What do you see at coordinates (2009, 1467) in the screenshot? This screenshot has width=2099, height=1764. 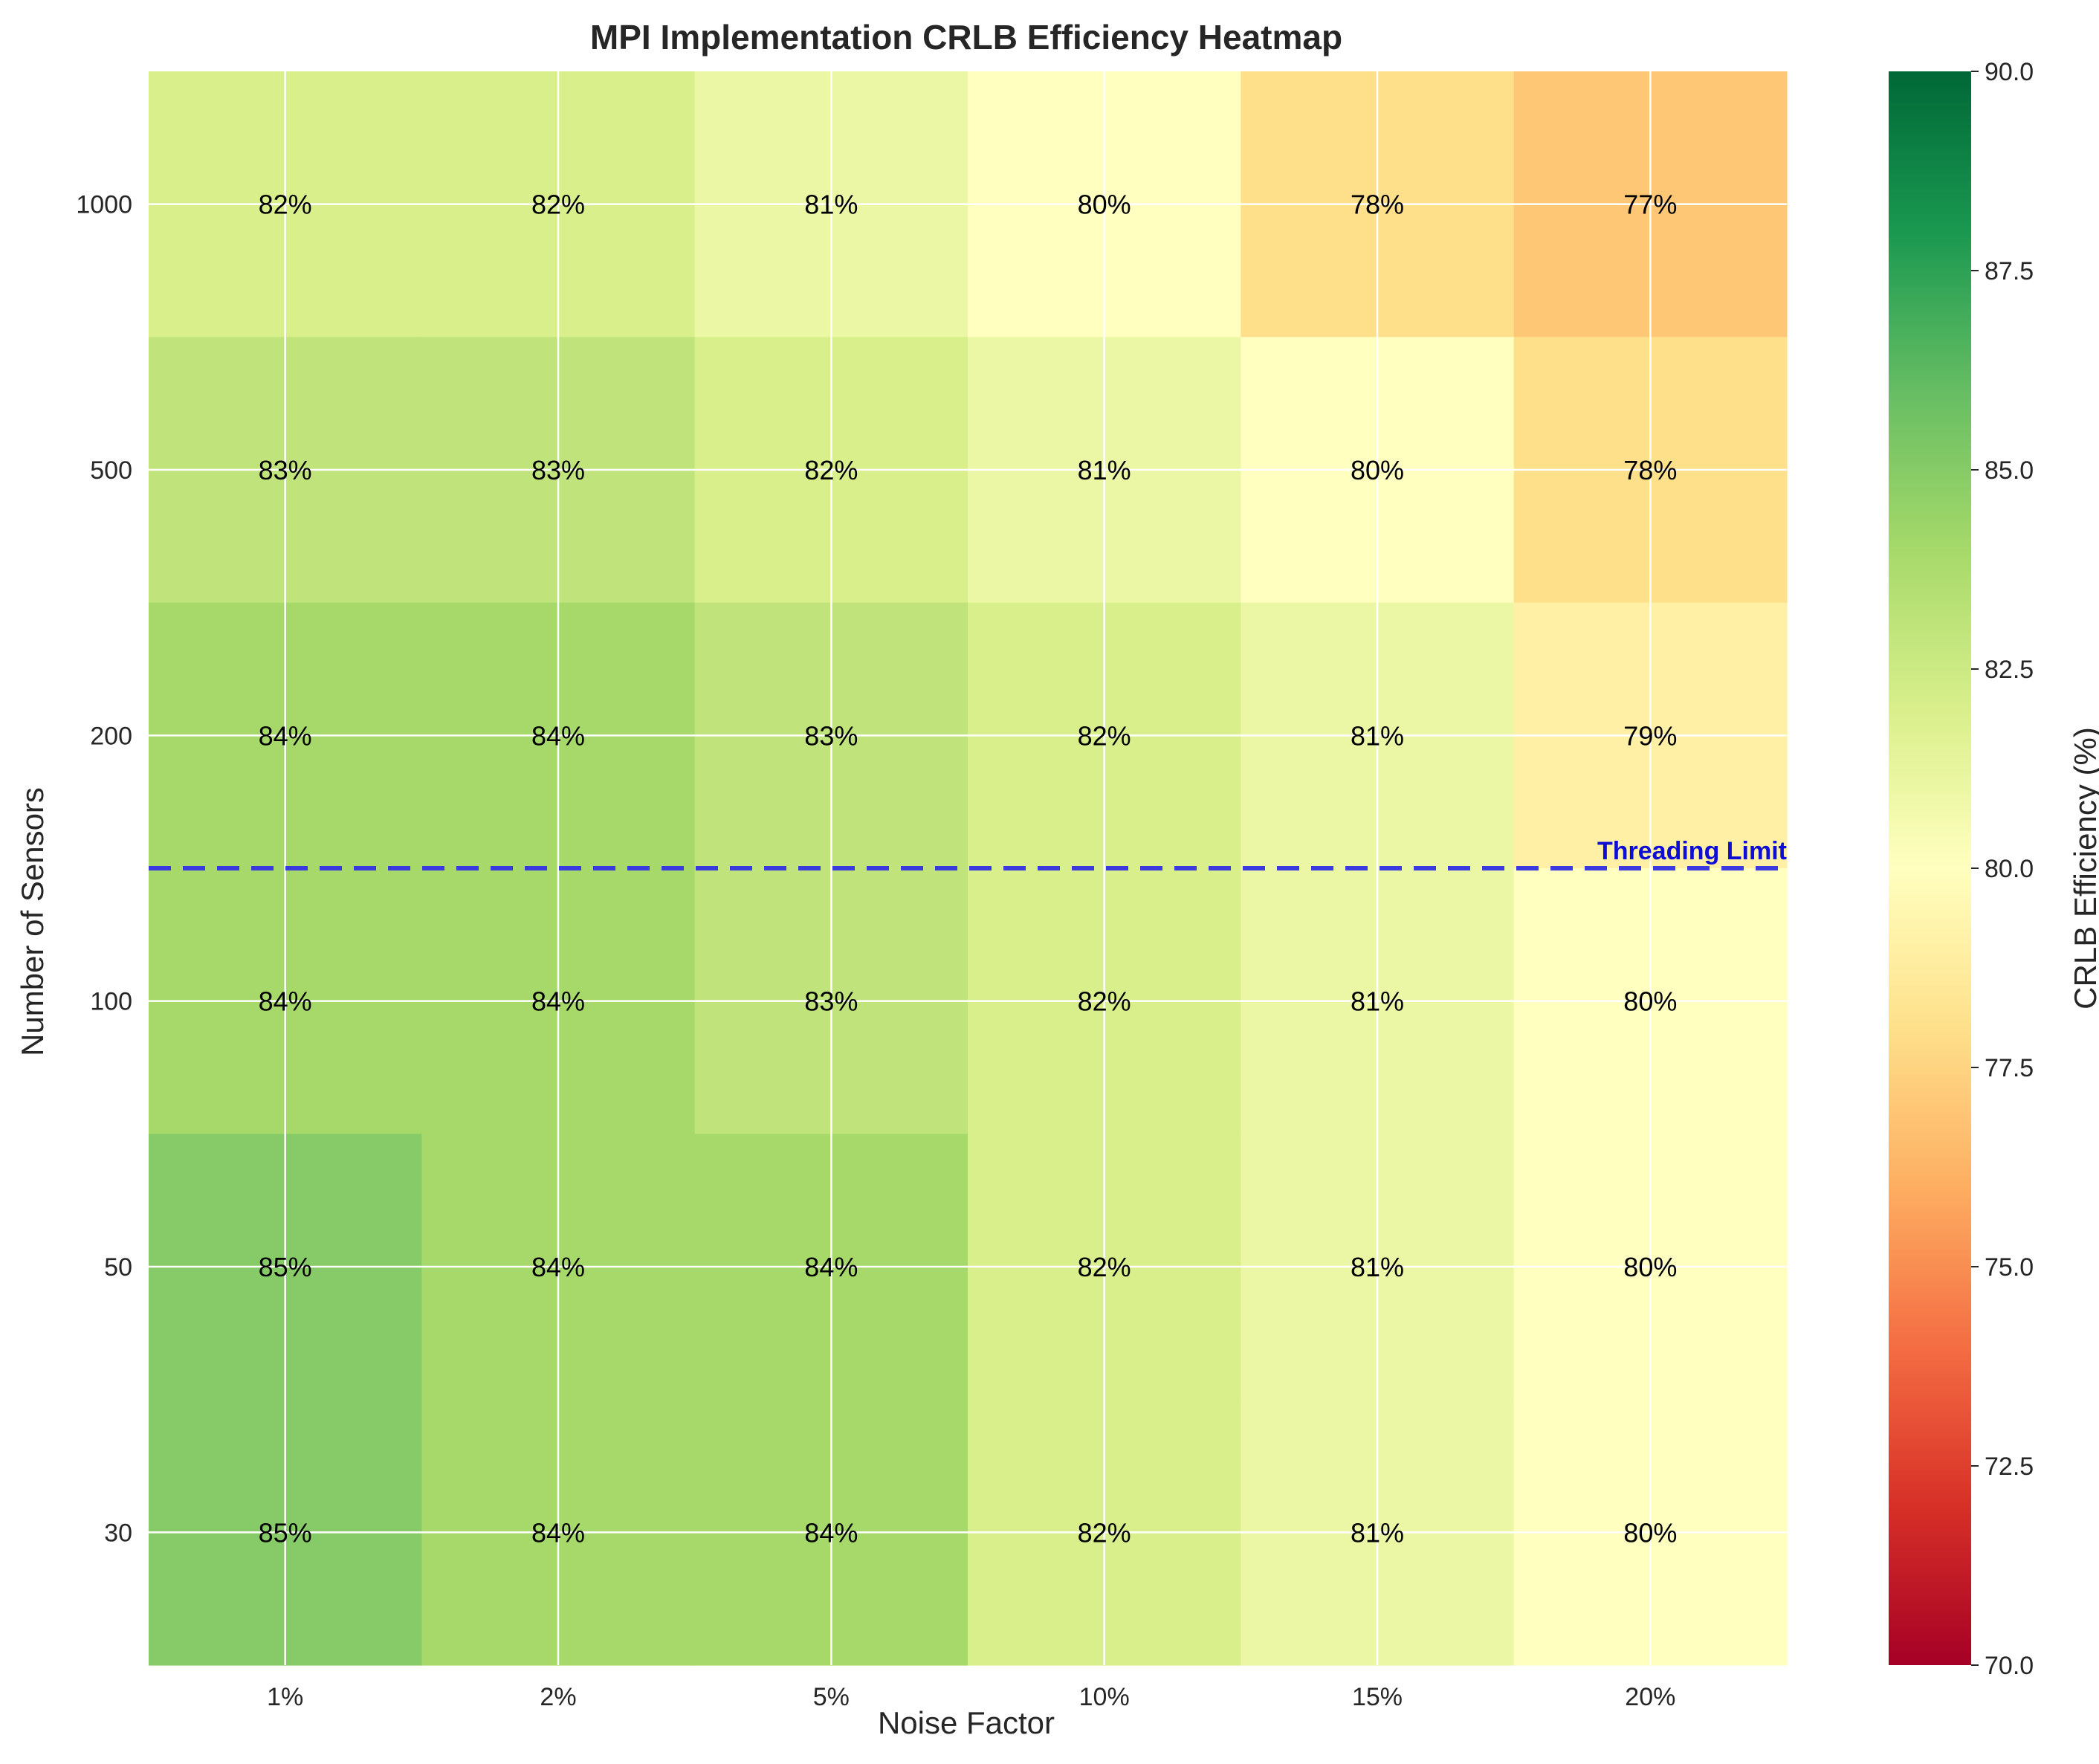 I see `colorbar-tick-label: 72.5` at bounding box center [2009, 1467].